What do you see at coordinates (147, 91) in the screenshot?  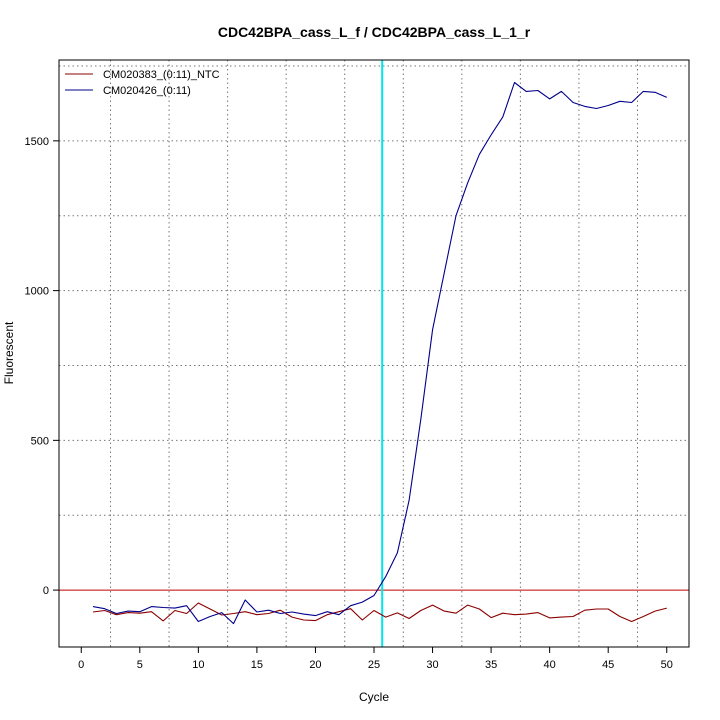 I see `legend-label-2: CM020426_(0:11)` at bounding box center [147, 91].